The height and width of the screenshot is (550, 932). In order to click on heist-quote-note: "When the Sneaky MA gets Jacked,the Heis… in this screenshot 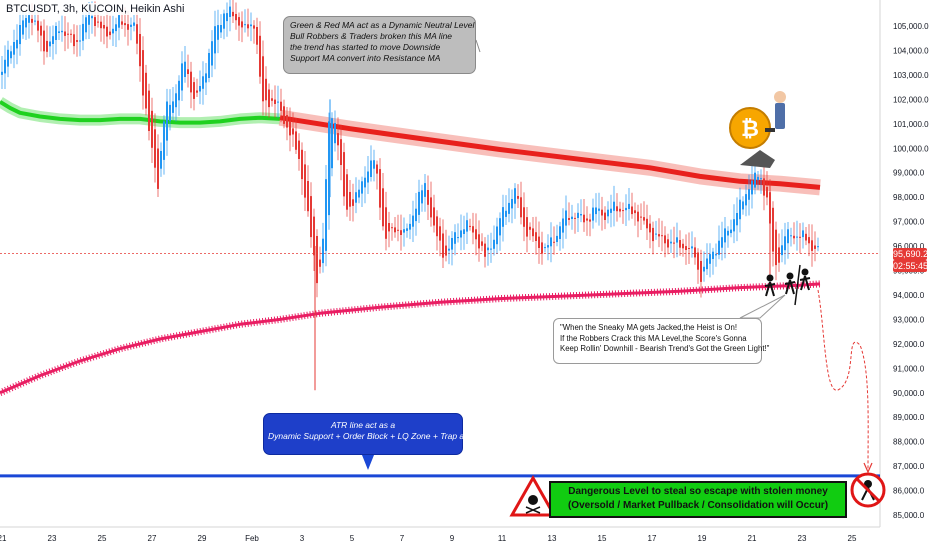, I will do `click(661, 341)`.